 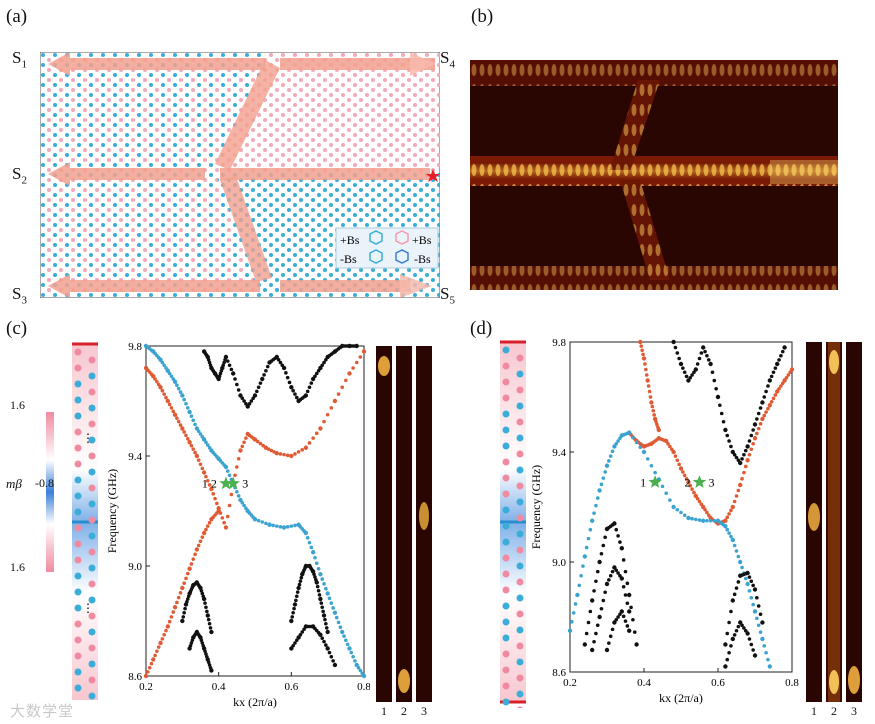 What do you see at coordinates (291, 687) in the screenshot?
I see `x-tick-label: 0.6` at bounding box center [291, 687].